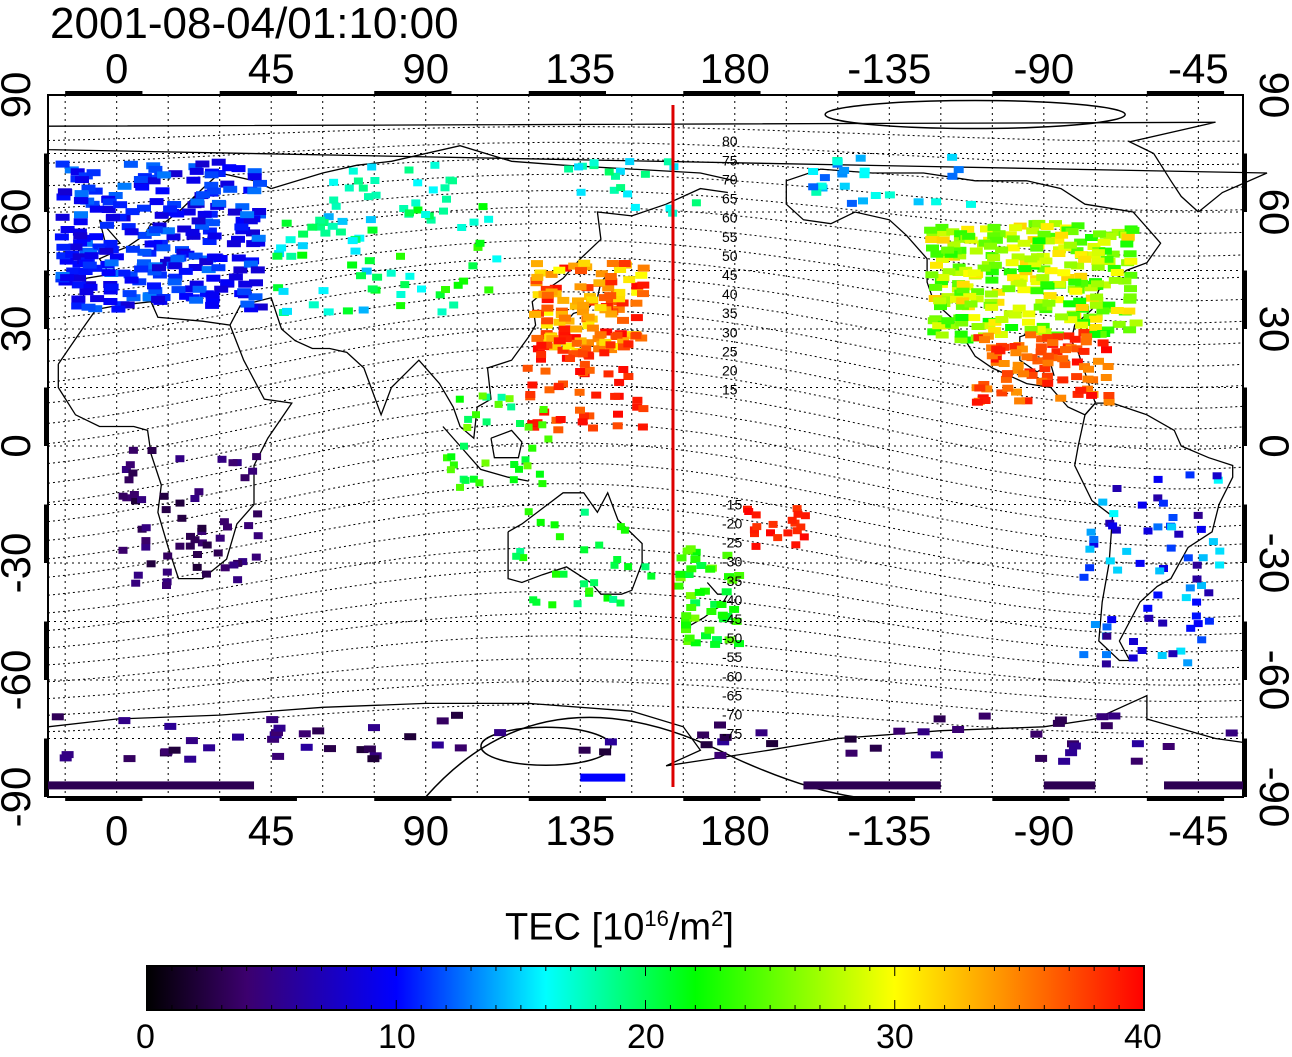  Describe the element at coordinates (730, 313) in the screenshot. I see `contour-label: 35` at that location.